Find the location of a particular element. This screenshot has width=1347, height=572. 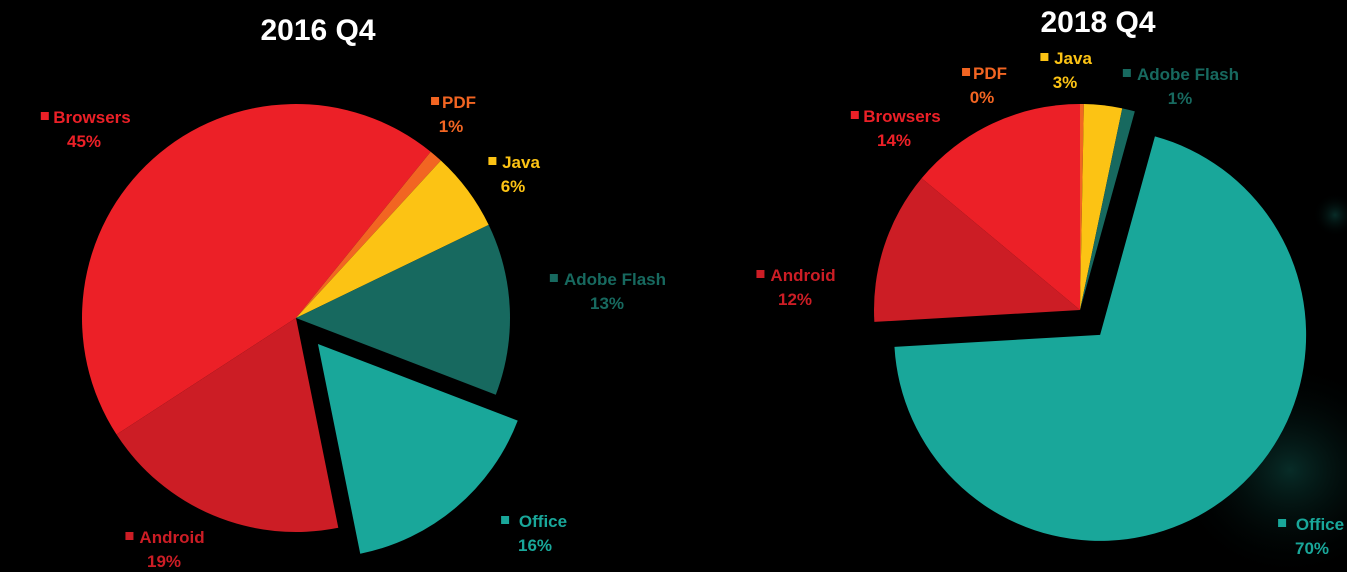

slice-office is located at coordinates (417, 448).